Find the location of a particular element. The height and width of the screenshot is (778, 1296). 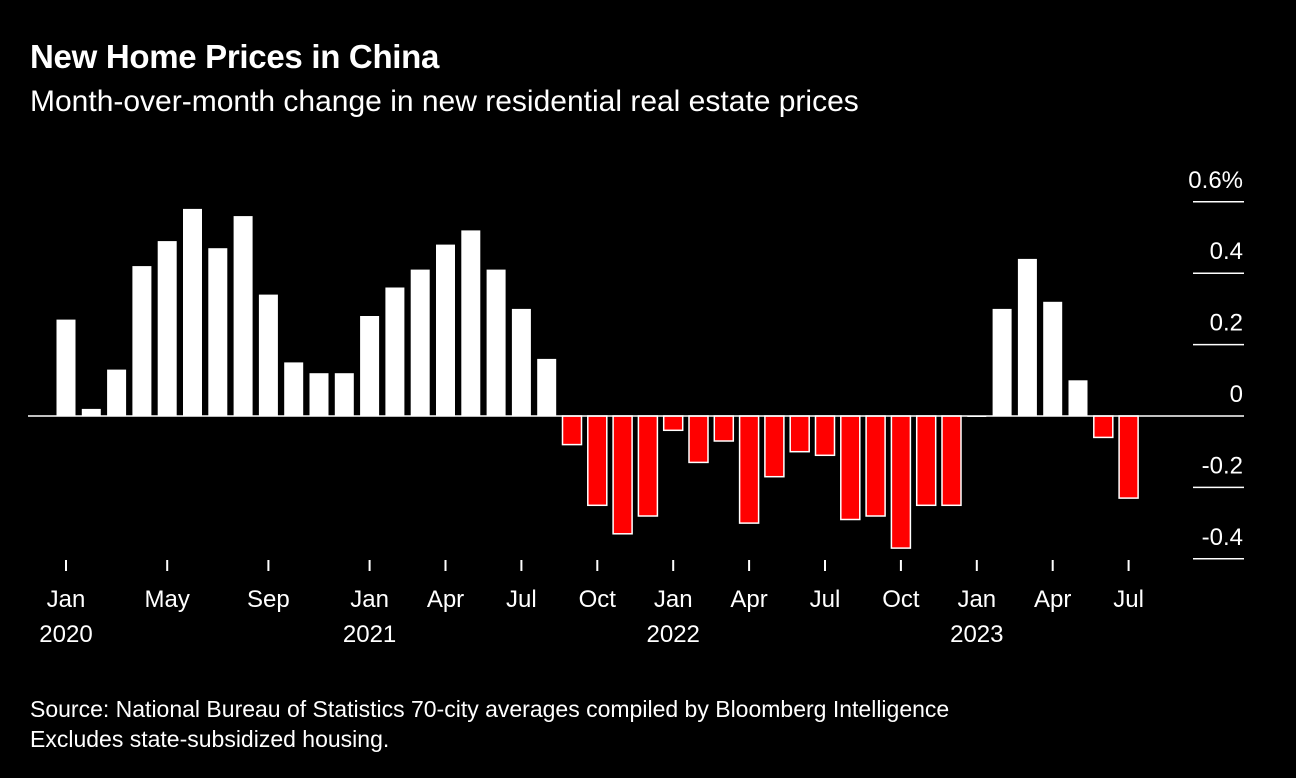

x-year-label: 2020 is located at coordinates (65, 634).